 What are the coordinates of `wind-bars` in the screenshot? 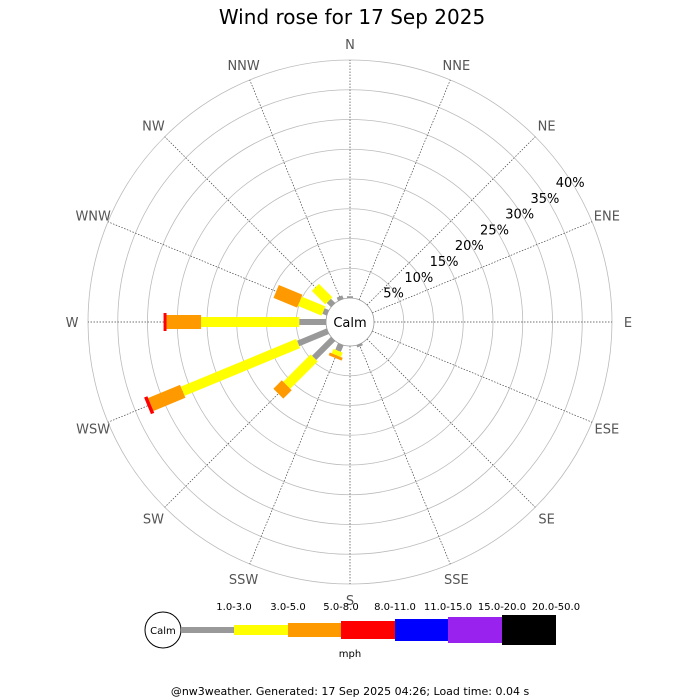 It's located at (253, 349).